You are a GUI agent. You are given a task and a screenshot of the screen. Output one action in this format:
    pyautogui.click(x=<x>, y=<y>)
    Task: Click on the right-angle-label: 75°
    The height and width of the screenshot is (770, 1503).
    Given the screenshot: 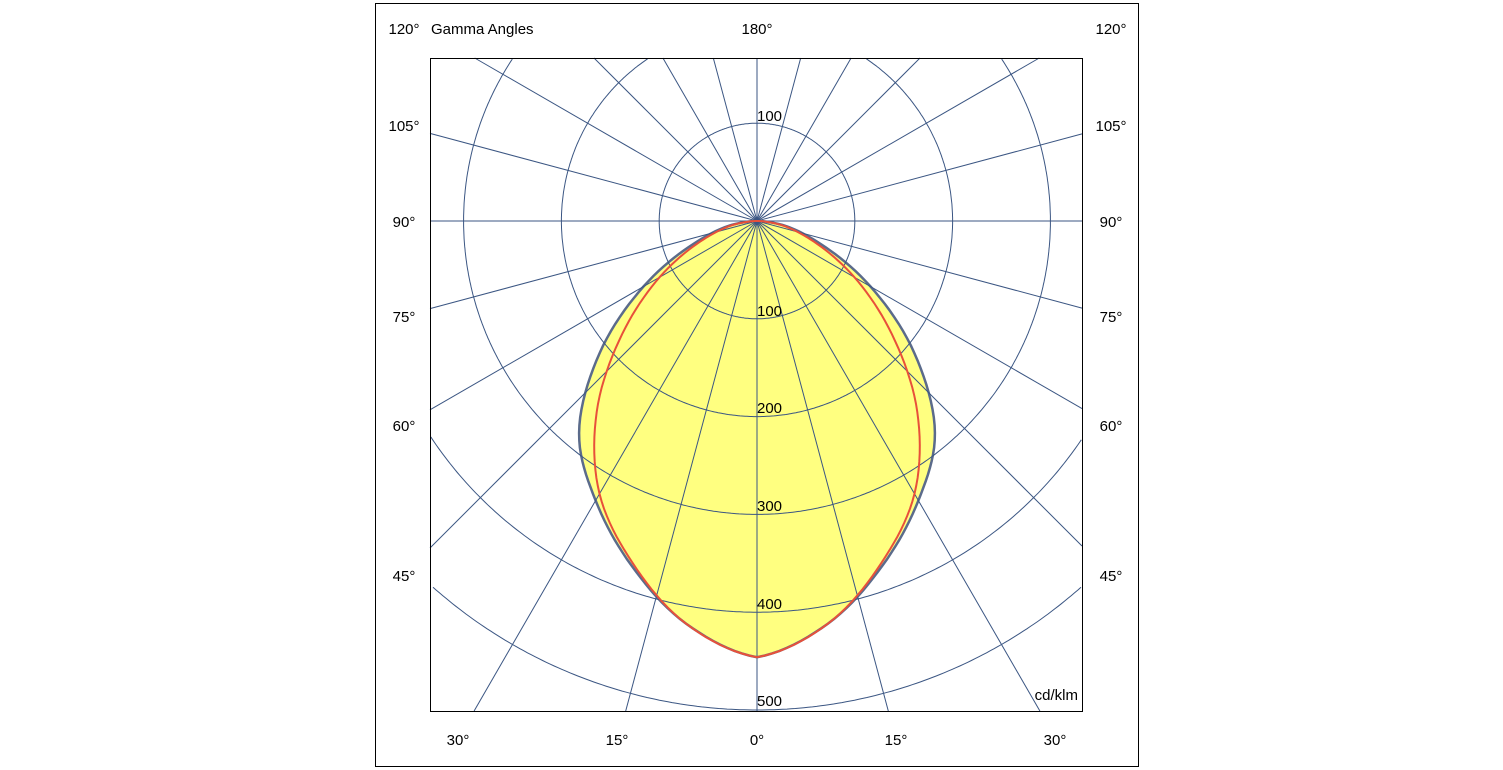 What is the action you would take?
    pyautogui.click(x=1111, y=317)
    